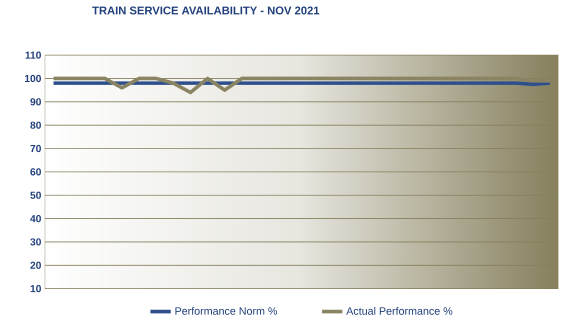 Image resolution: width=586 pixels, height=331 pixels. I want to click on legend-label: Performance Norm %, so click(226, 311).